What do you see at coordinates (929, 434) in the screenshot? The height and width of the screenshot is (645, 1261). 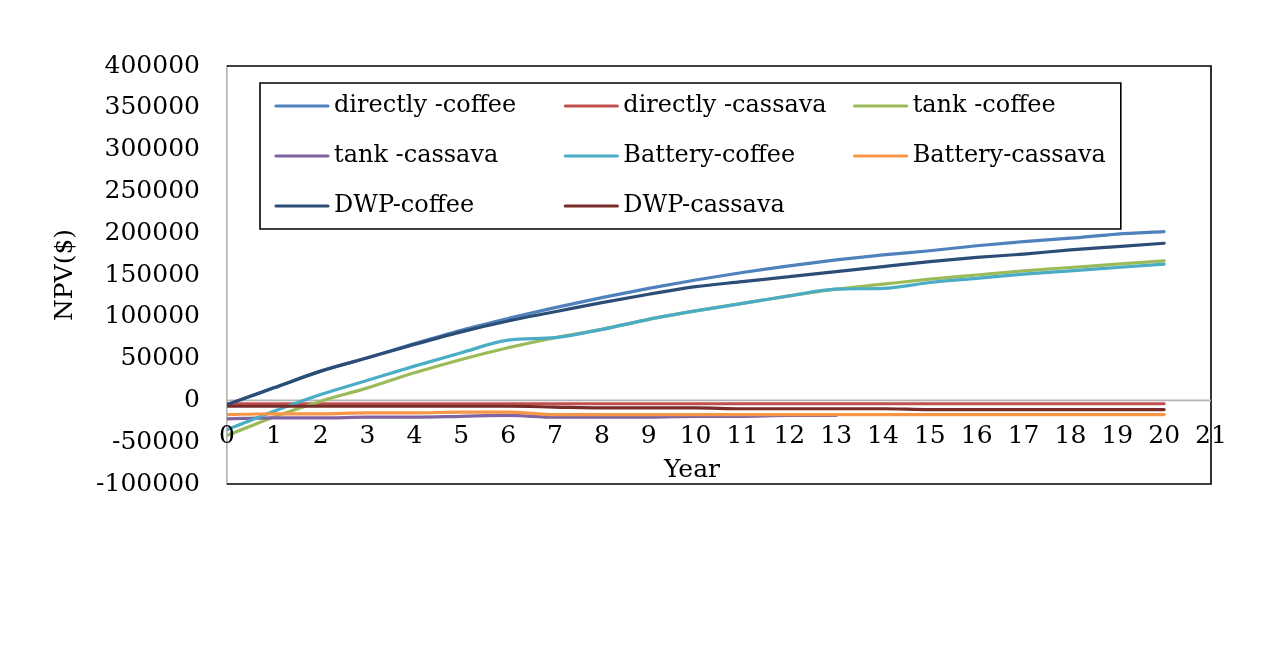 I see `x-tick-label: 15` at bounding box center [929, 434].